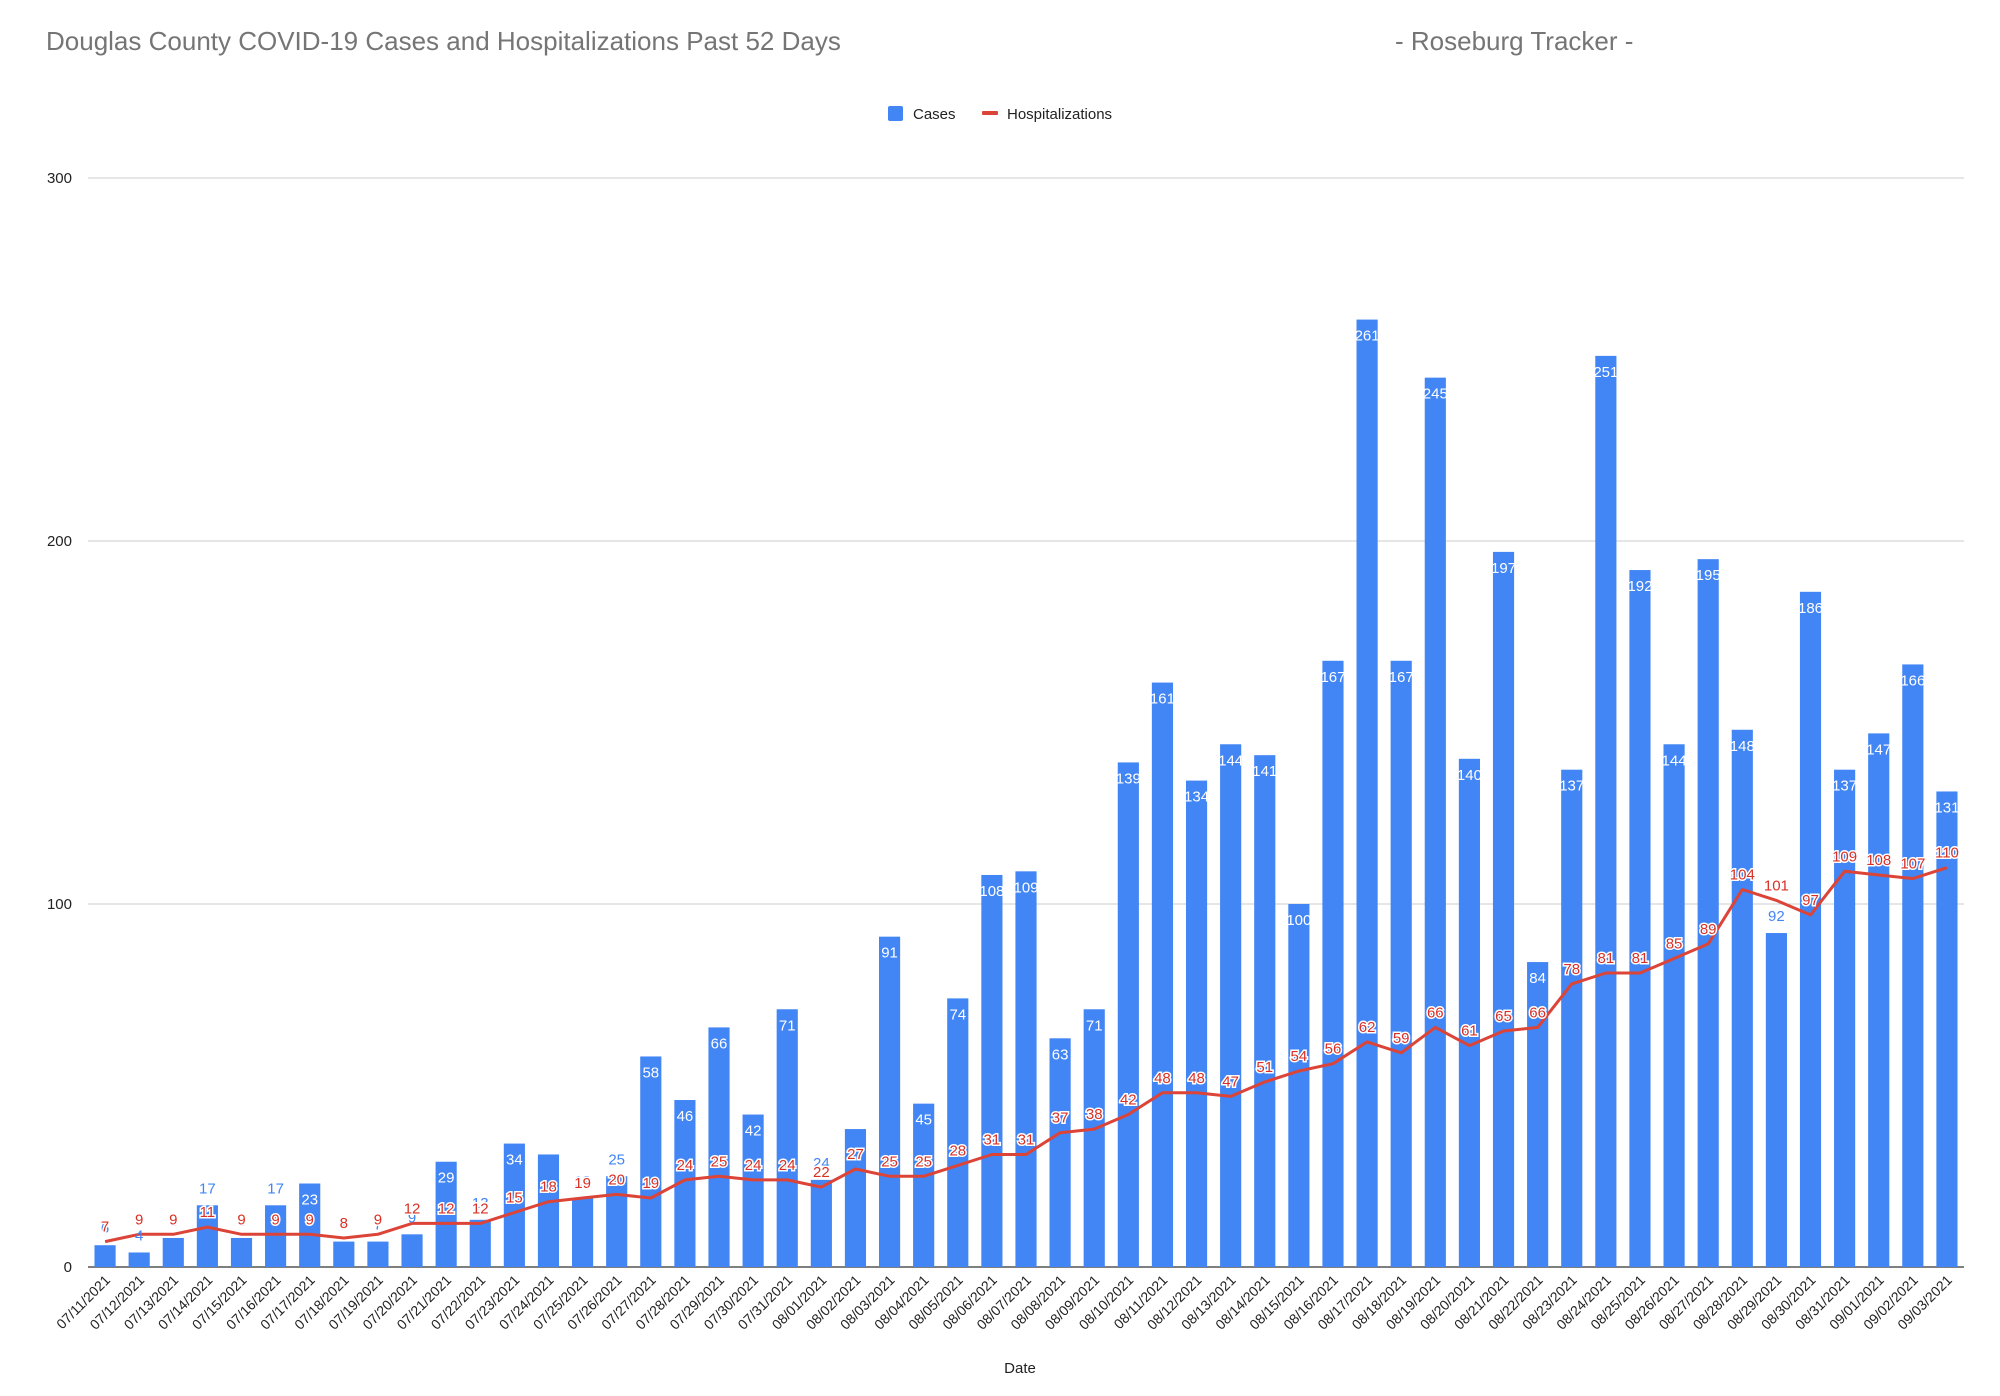  I want to click on hospitalizations-data-label: 47, so click(1230, 1081).